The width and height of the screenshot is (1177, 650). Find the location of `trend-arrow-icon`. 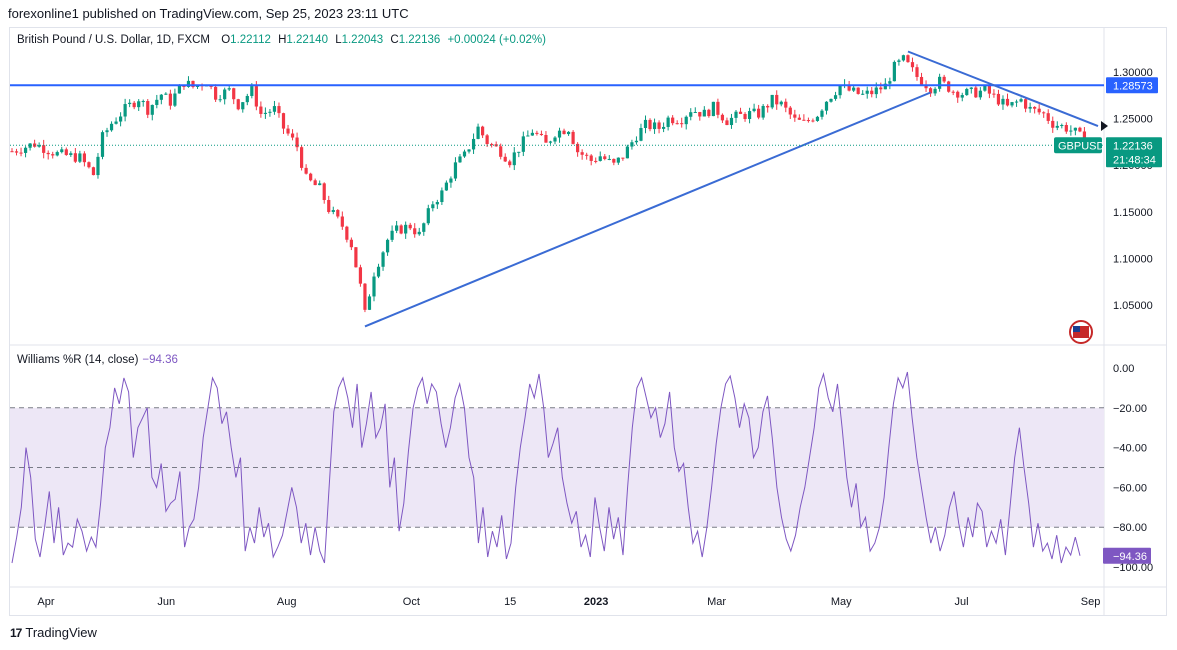

trend-arrow-icon is located at coordinates (1104, 126).